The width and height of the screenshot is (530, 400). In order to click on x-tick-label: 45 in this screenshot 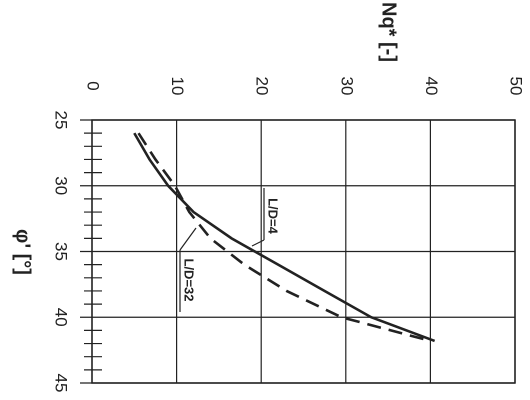, I will do `click(61, 383)`.